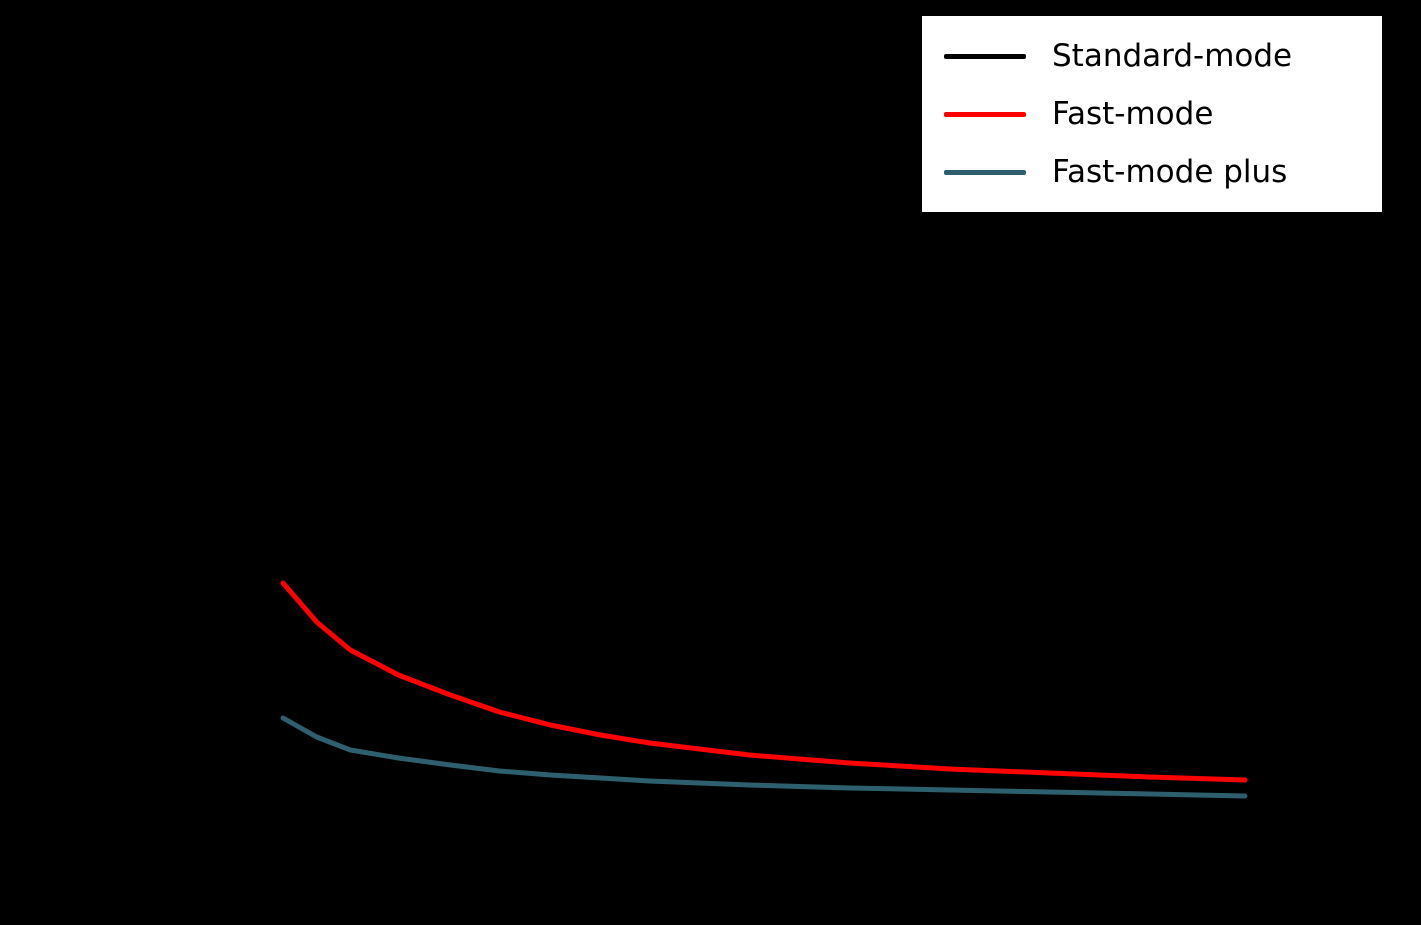 The width and height of the screenshot is (1421, 925). Describe the element at coordinates (985, 114) in the screenshot. I see `legend-line-sample-fast-mode` at that location.